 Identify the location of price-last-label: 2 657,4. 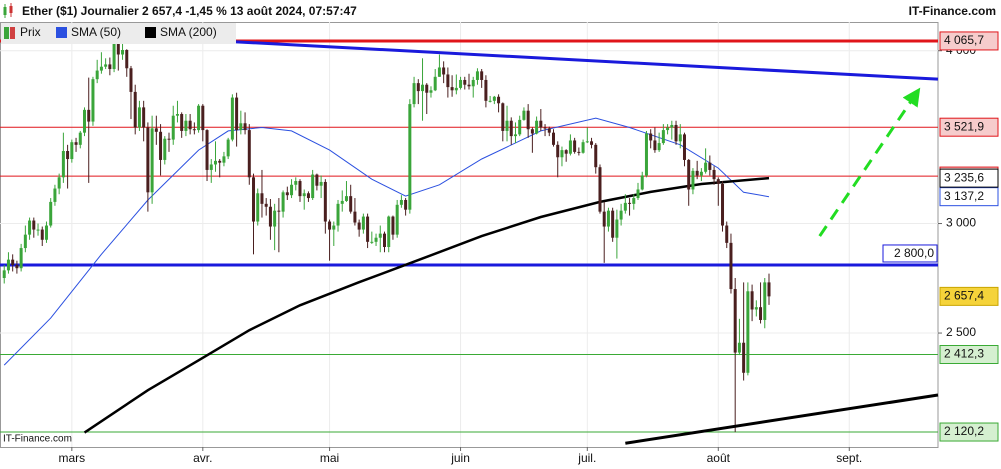
(964, 296).